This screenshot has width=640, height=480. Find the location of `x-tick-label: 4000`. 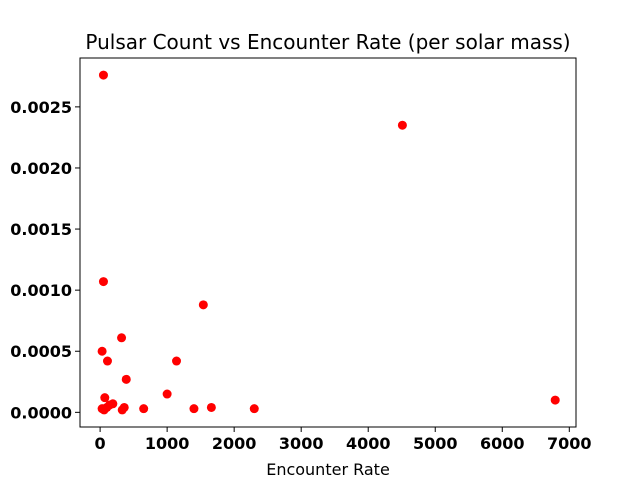

x-tick-label: 4000 is located at coordinates (368, 443).